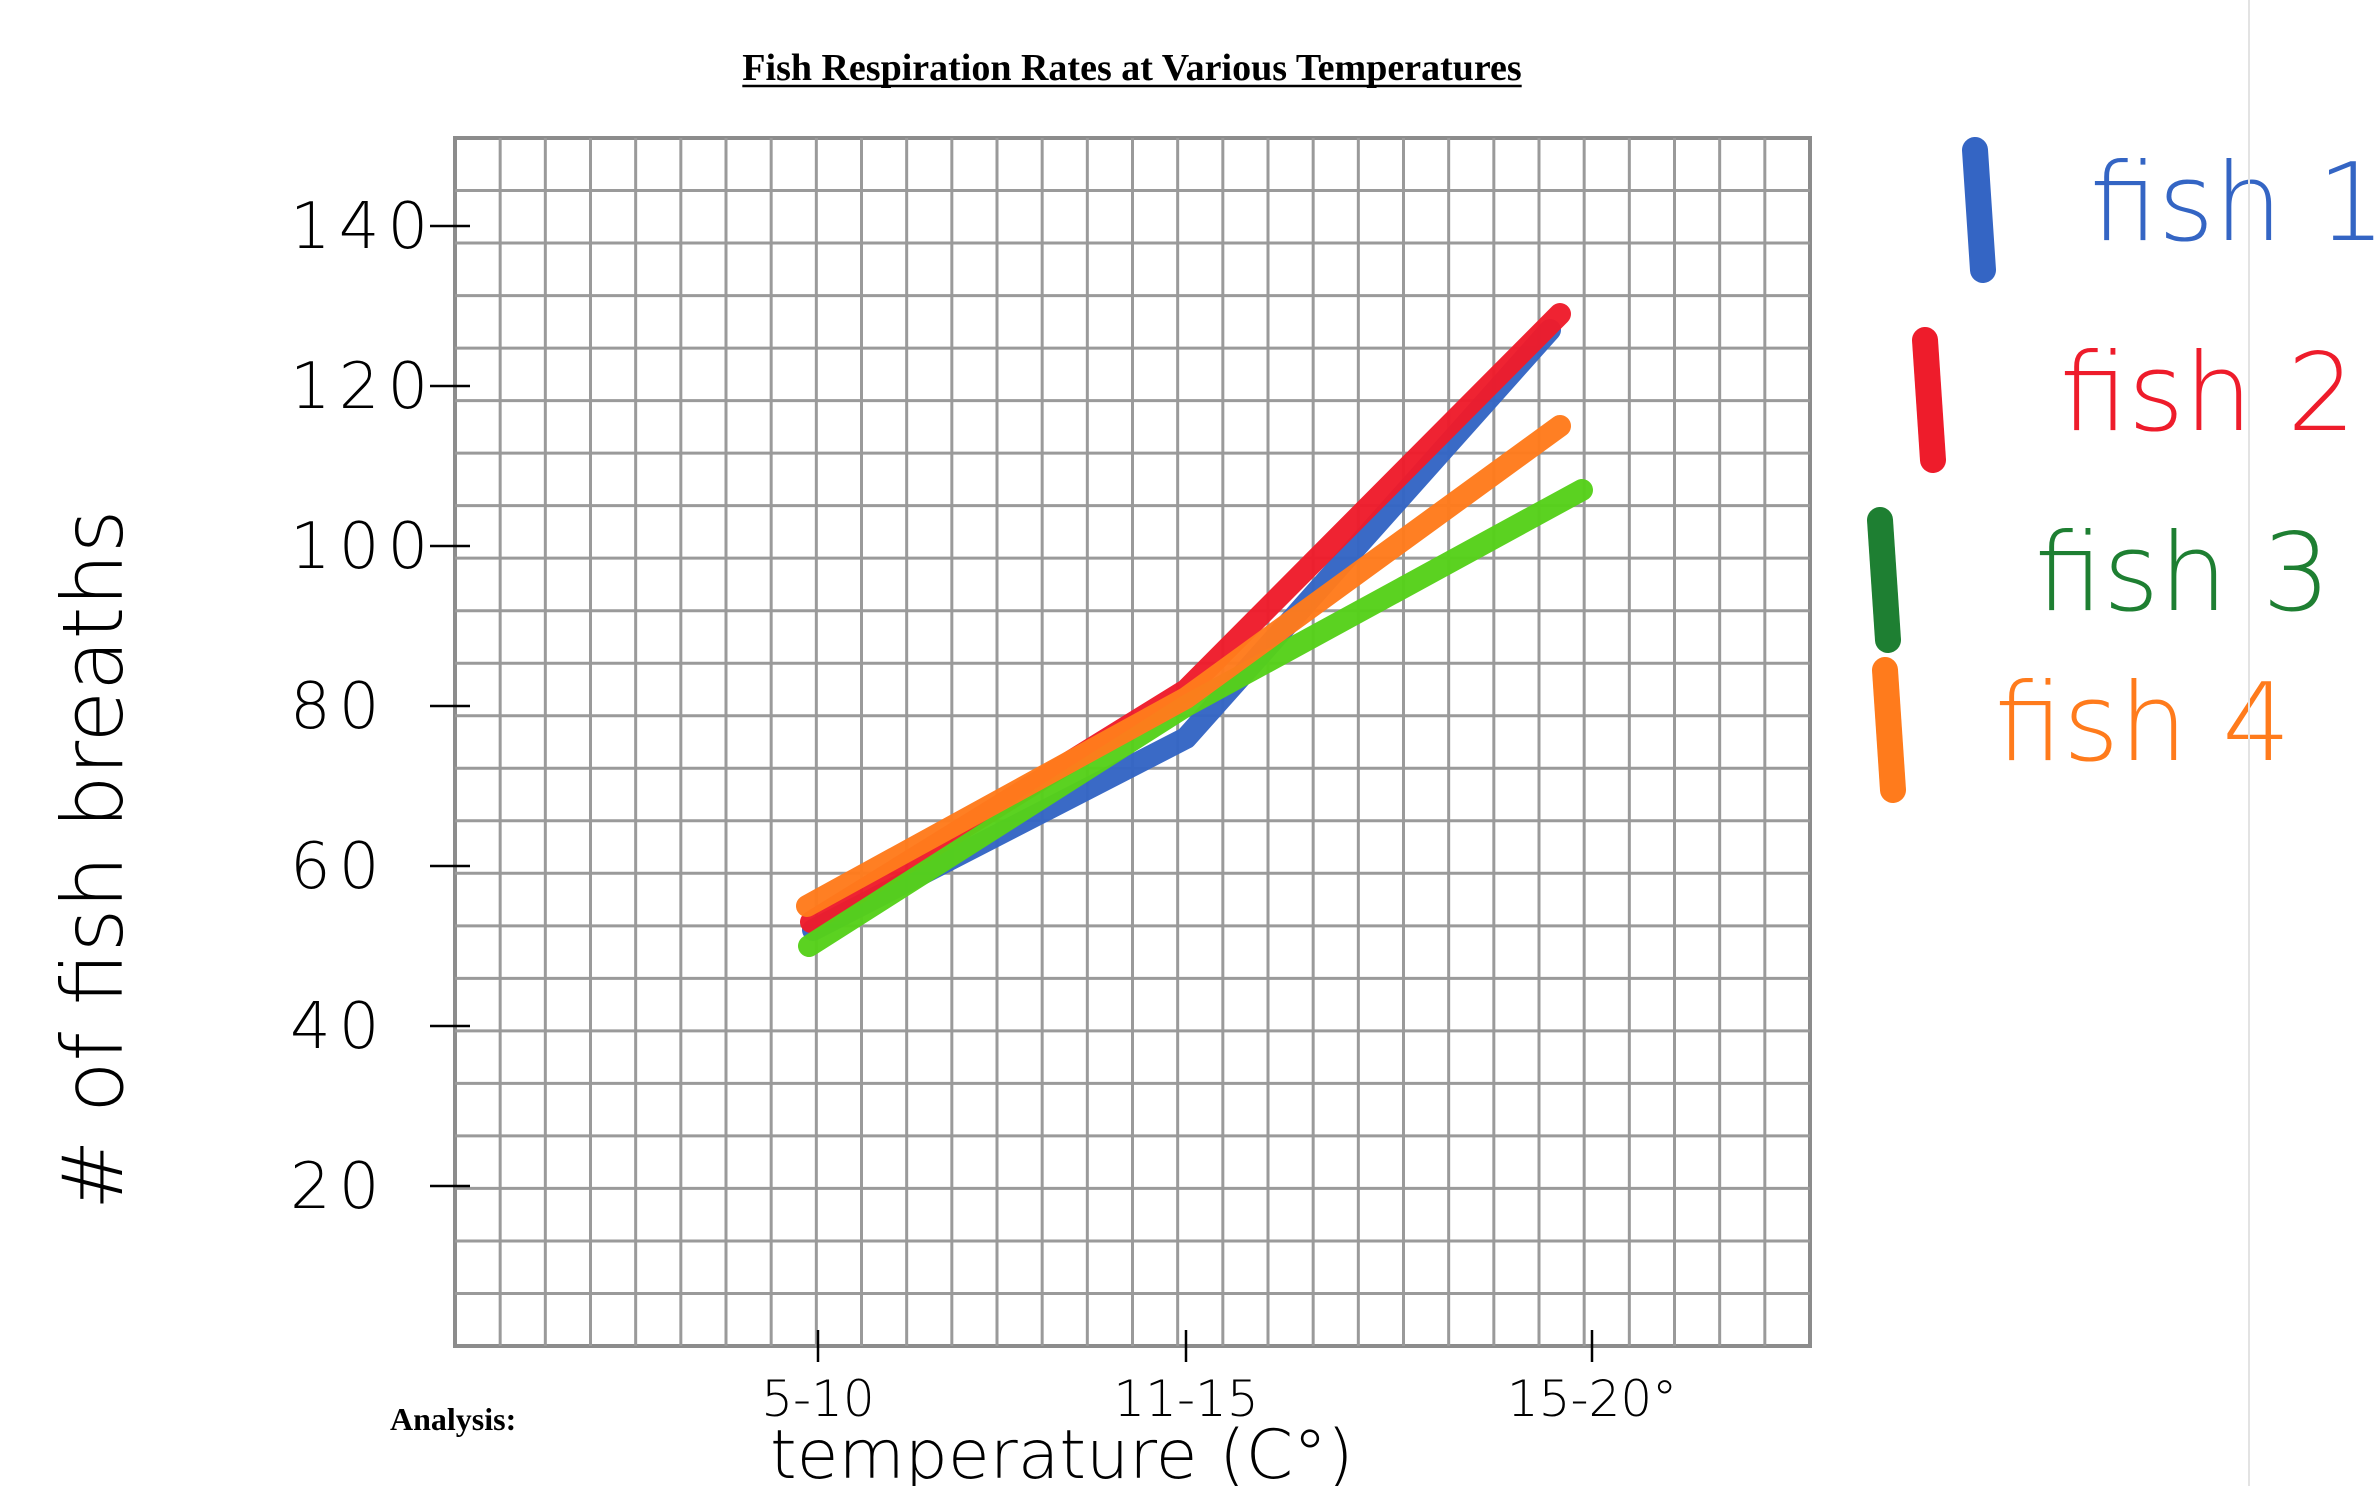 Image resolution: width=2379 pixels, height=1486 pixels. I want to click on y-axis: 20 40 60 80 100 120 140, so click(380, 707).